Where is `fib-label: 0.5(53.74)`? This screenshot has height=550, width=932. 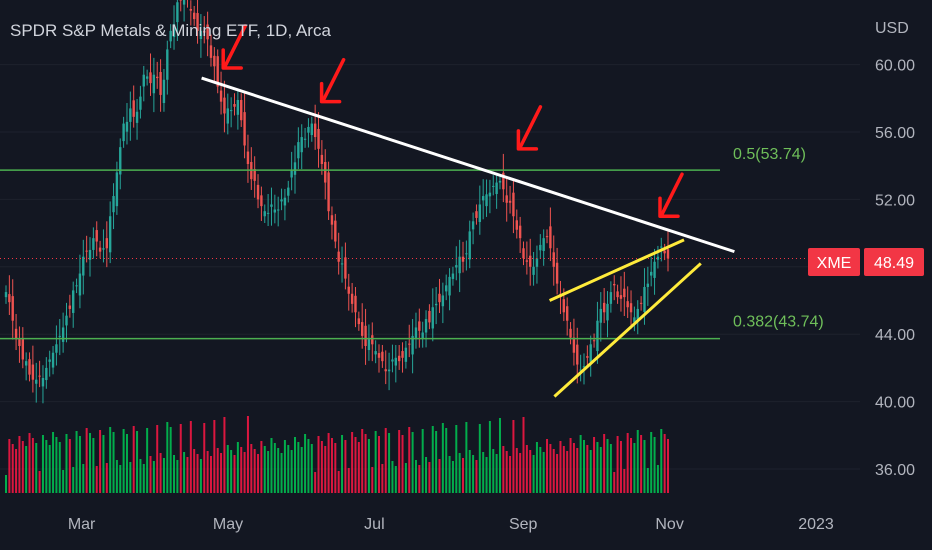 fib-label: 0.5(53.74) is located at coordinates (769, 154).